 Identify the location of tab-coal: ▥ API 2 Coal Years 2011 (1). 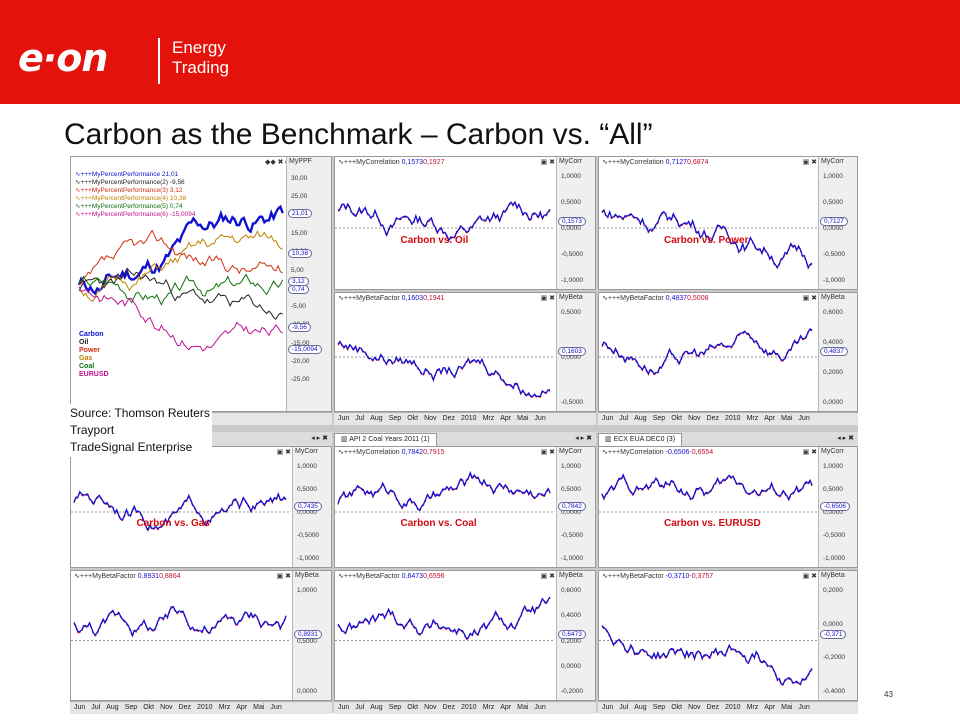
(385, 439).